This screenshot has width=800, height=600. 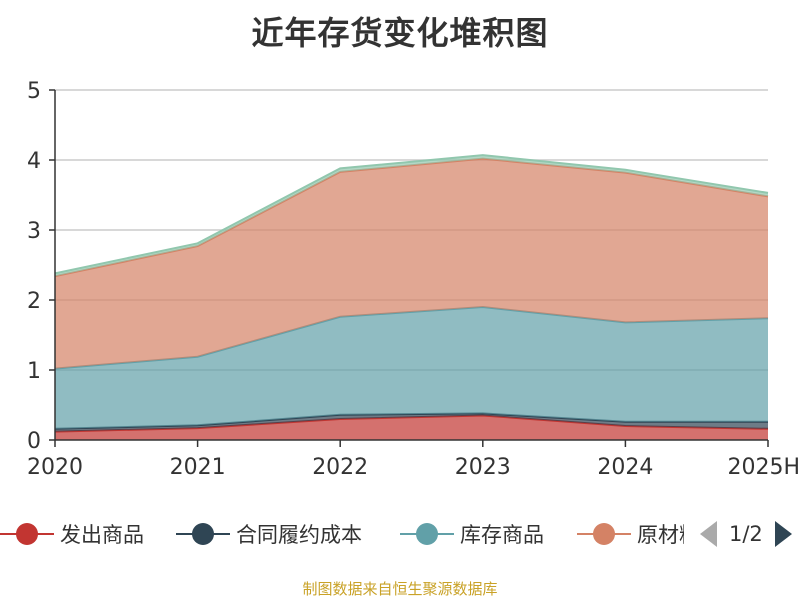 I want to click on y-tick-label: 1, so click(x=34, y=371).